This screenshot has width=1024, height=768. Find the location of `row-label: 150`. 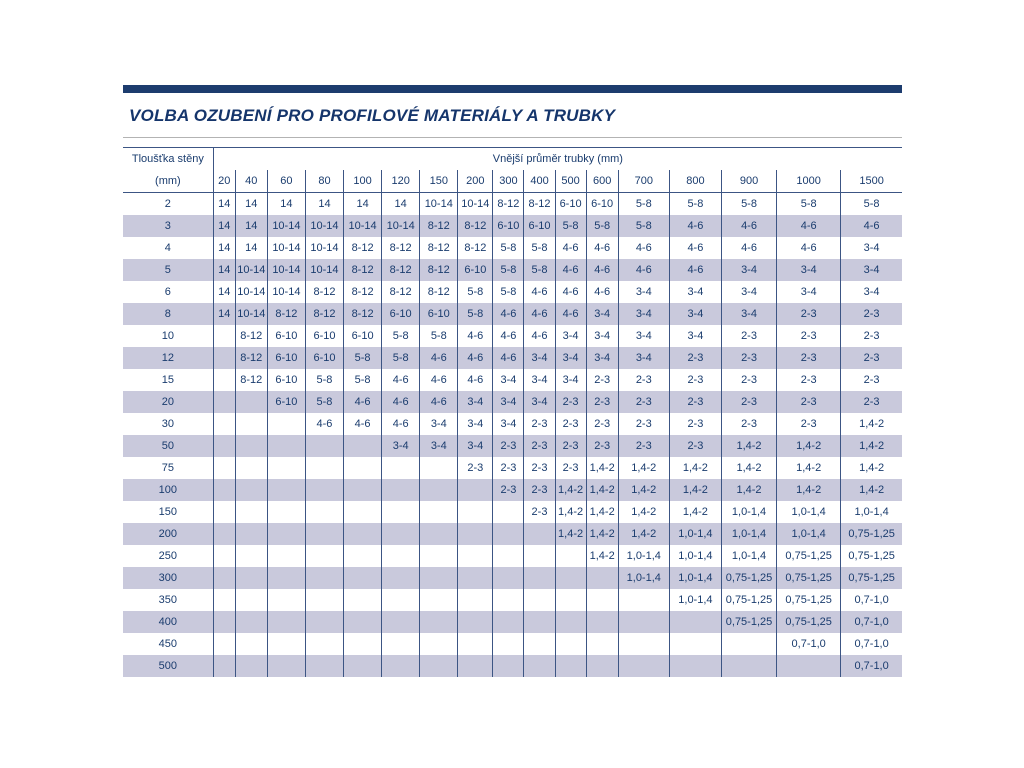

row-label: 150 is located at coordinates (168, 511).